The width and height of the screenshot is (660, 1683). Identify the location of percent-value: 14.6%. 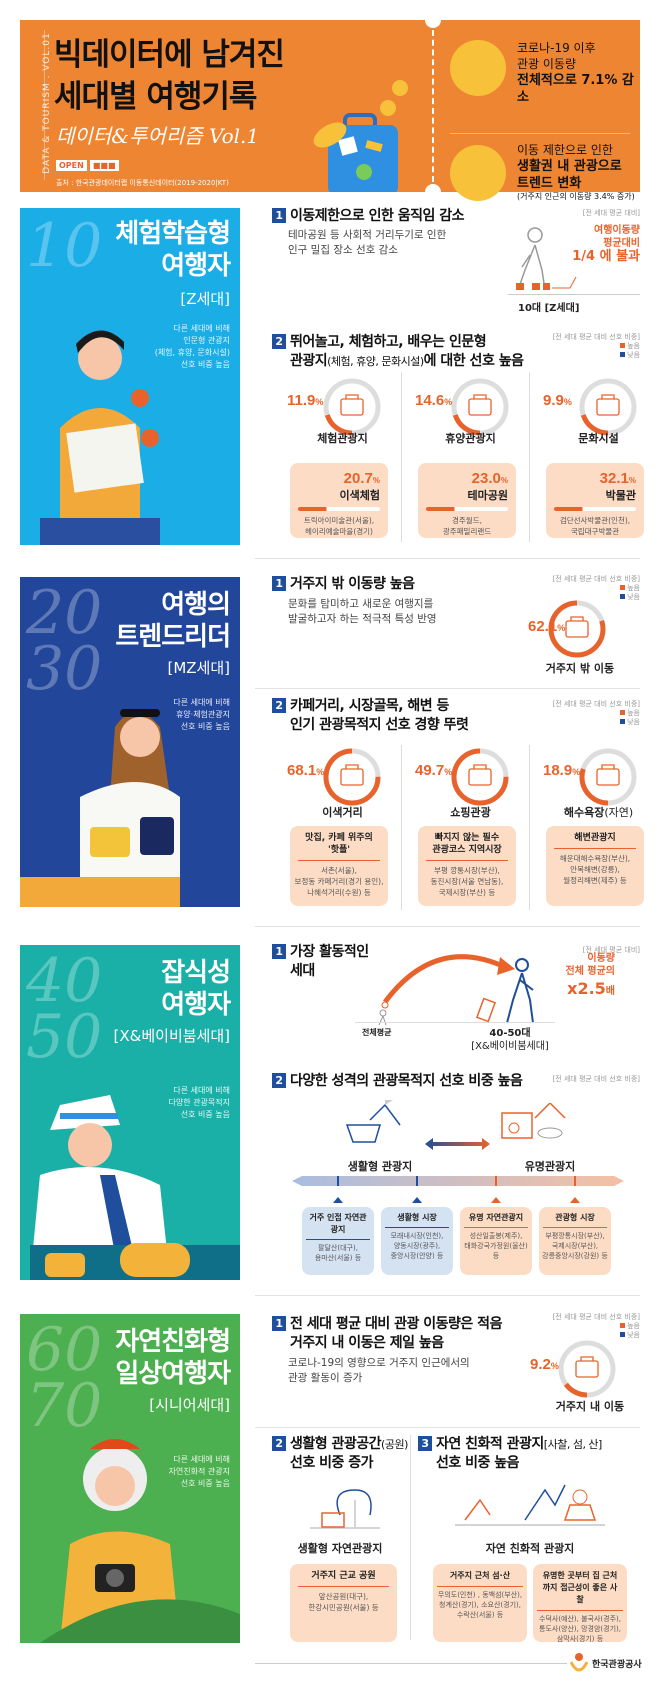
(434, 400).